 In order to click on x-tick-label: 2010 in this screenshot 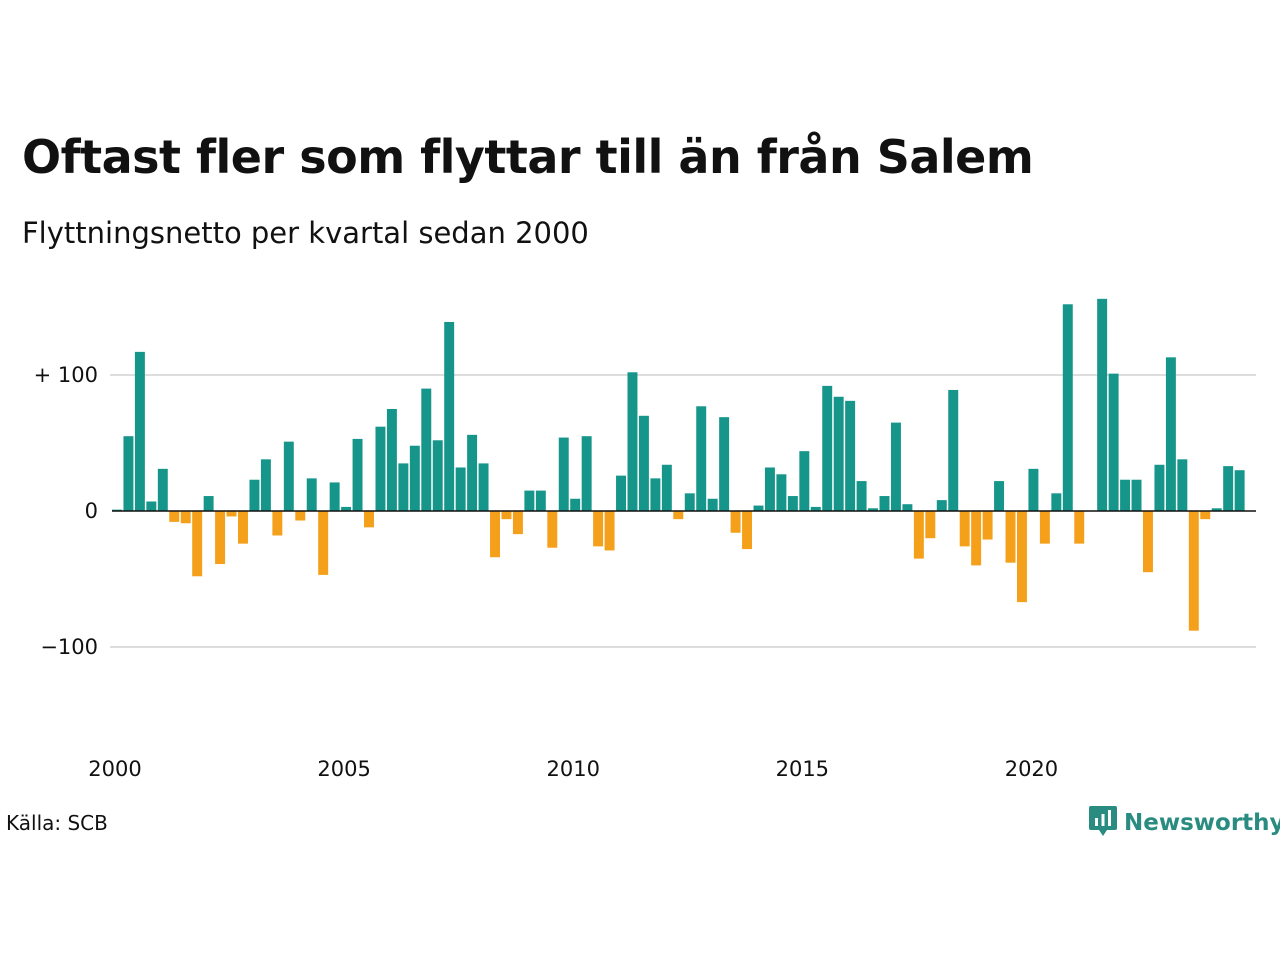, I will do `click(572, 769)`.